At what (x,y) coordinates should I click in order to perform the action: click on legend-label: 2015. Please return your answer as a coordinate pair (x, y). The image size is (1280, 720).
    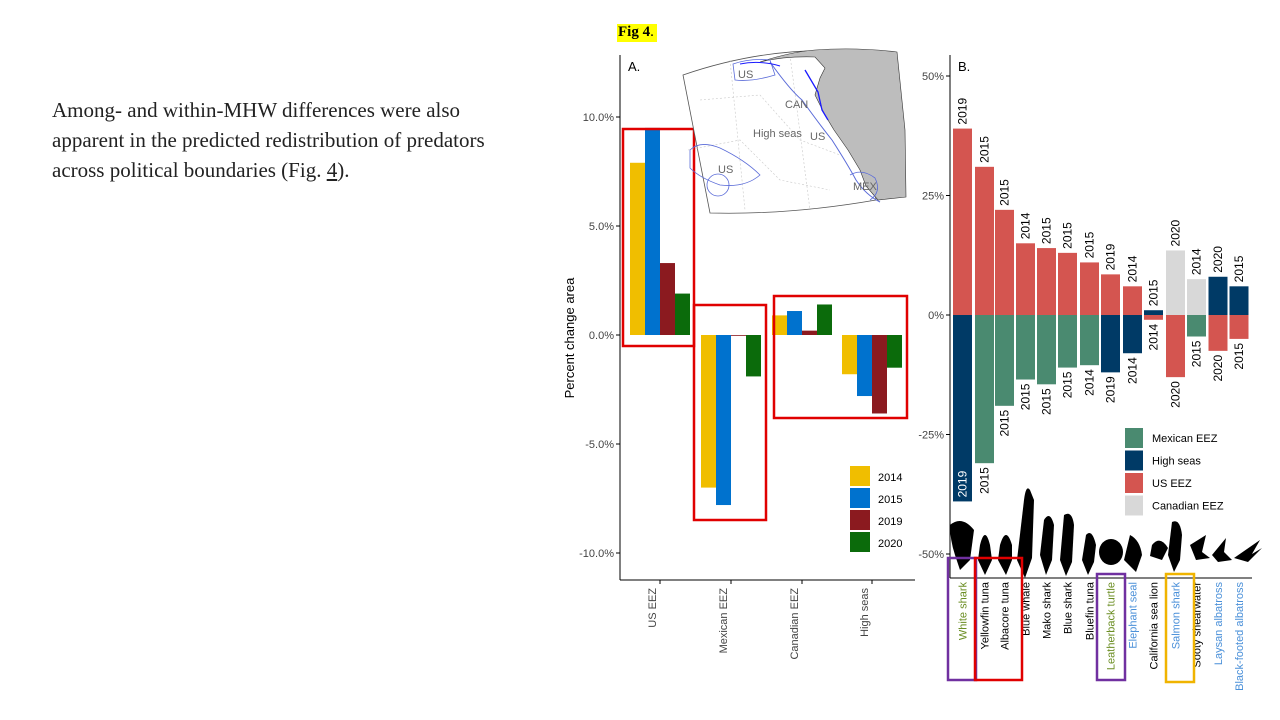
    Looking at the image, I should click on (890, 500).